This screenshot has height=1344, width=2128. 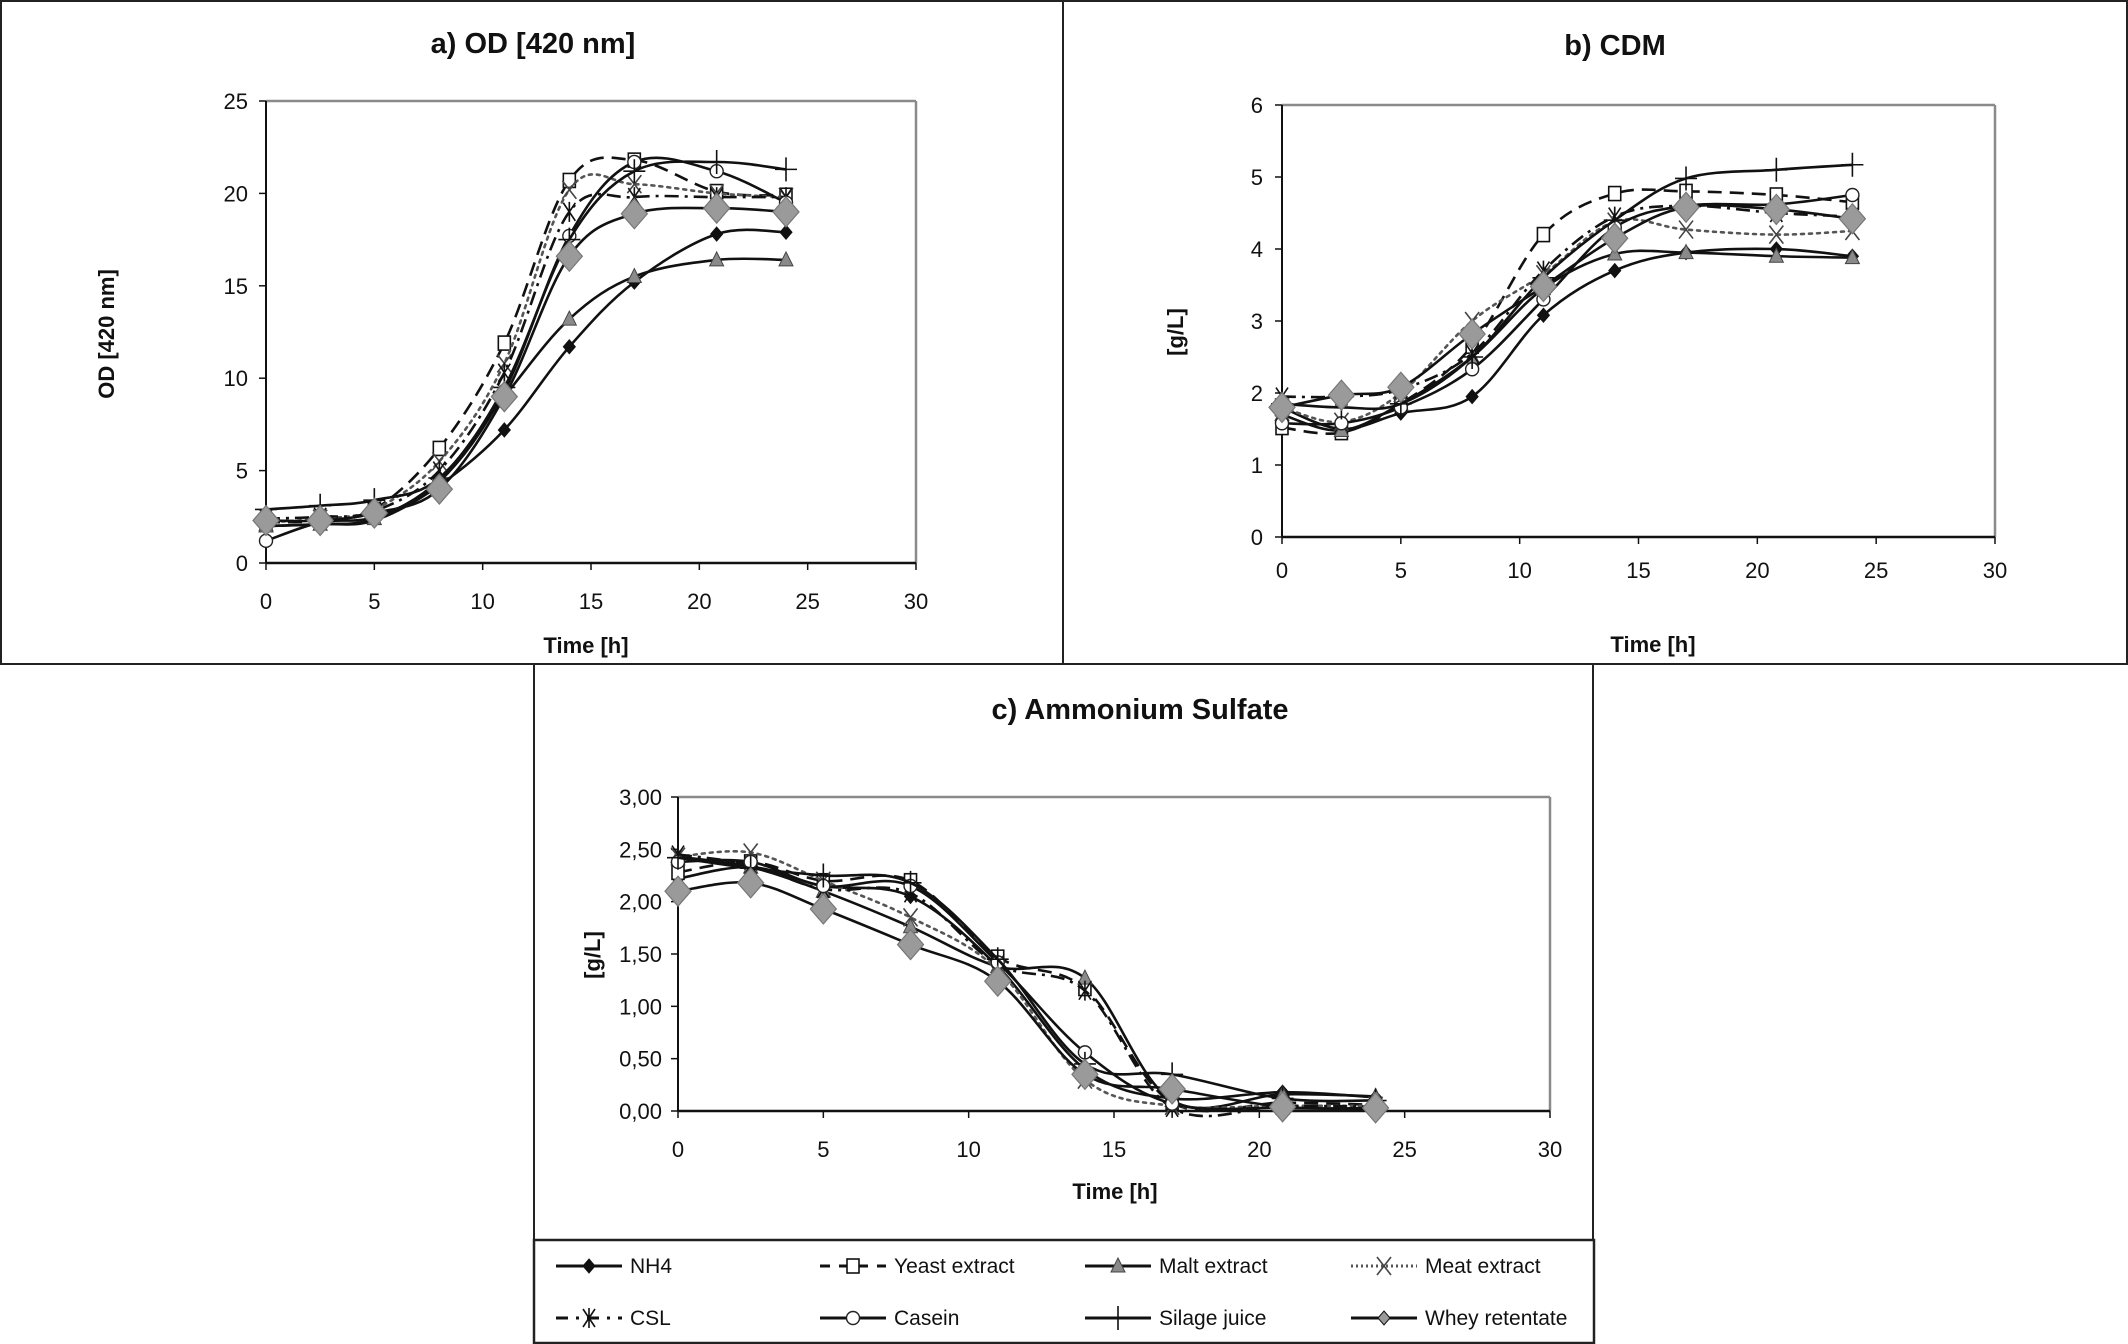 I want to click on legend-item: Malt extract, so click(x=1176, y=1266).